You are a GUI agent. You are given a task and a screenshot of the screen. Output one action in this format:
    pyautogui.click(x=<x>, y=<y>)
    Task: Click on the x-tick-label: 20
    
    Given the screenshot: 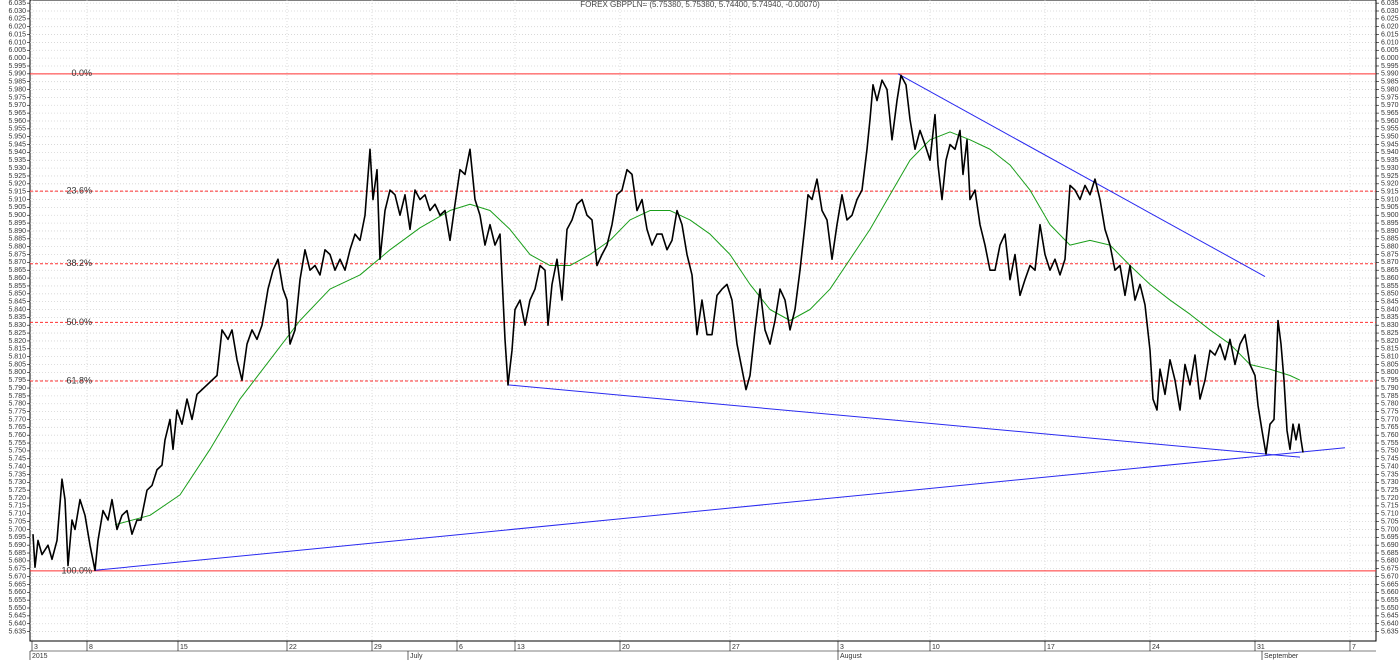 What is the action you would take?
    pyautogui.click(x=626, y=647)
    